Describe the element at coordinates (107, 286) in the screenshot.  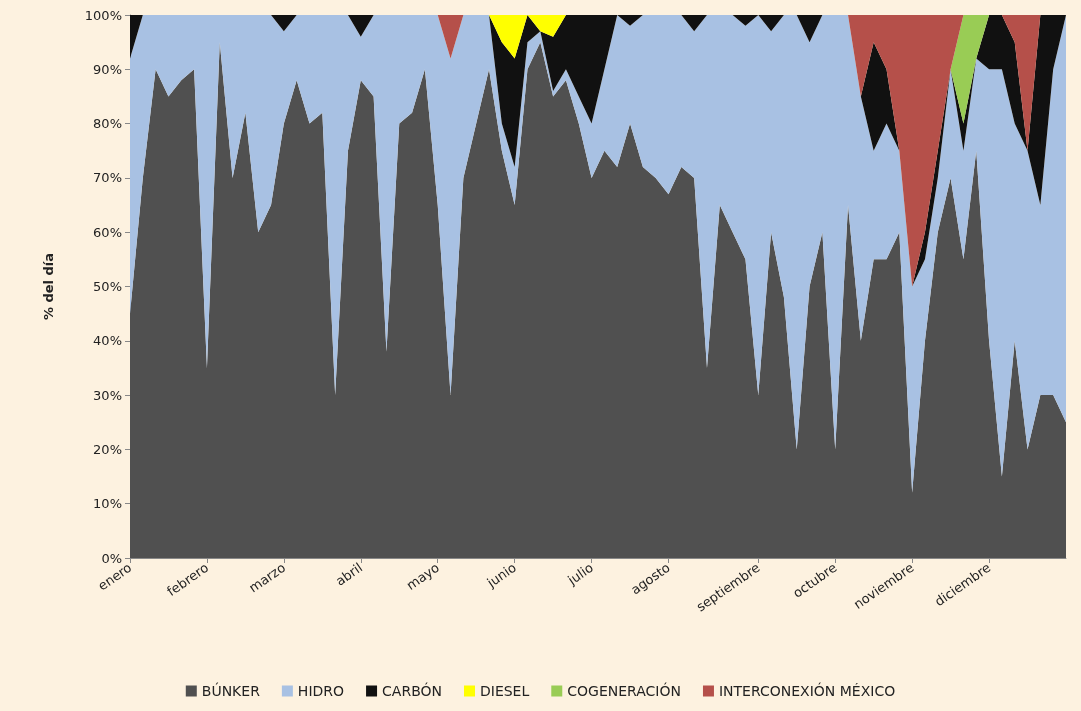
I see `y-tick-label: 50%` at that location.